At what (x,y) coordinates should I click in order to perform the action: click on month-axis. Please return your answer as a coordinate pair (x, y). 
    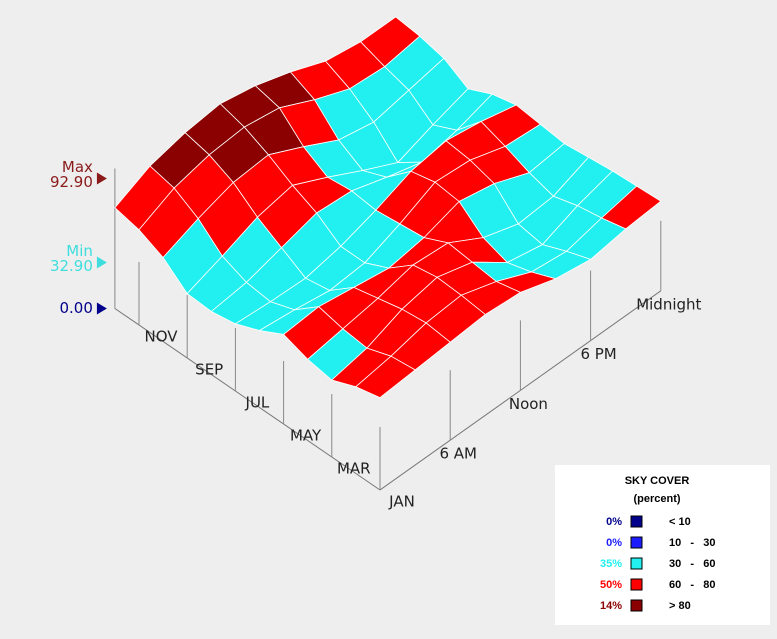
    Looking at the image, I should click on (247, 399).